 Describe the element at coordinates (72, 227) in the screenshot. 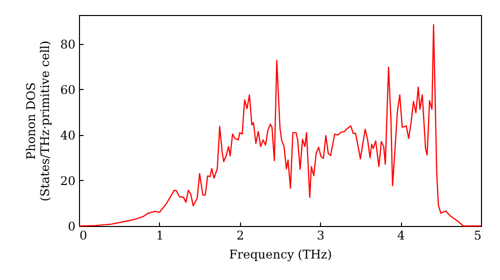

I see `y-tick-label: 0` at that location.